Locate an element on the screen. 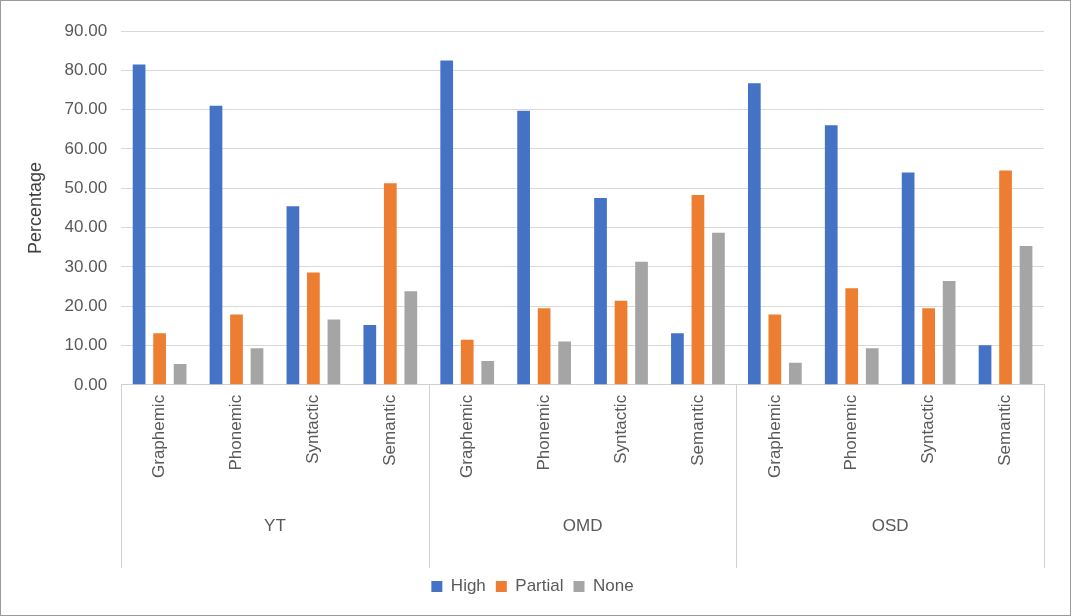 The width and height of the screenshot is (1071, 616). text: YT is located at coordinates (275, 525).